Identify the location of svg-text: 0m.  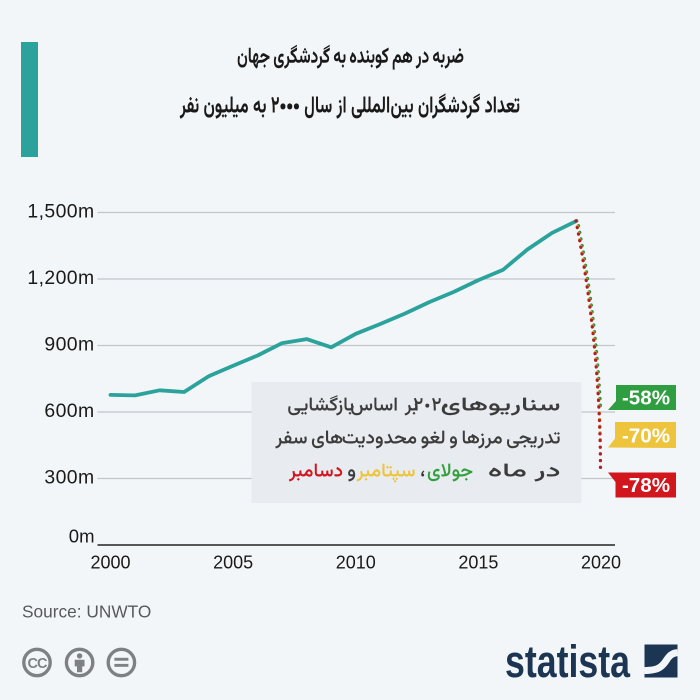
(82, 536).